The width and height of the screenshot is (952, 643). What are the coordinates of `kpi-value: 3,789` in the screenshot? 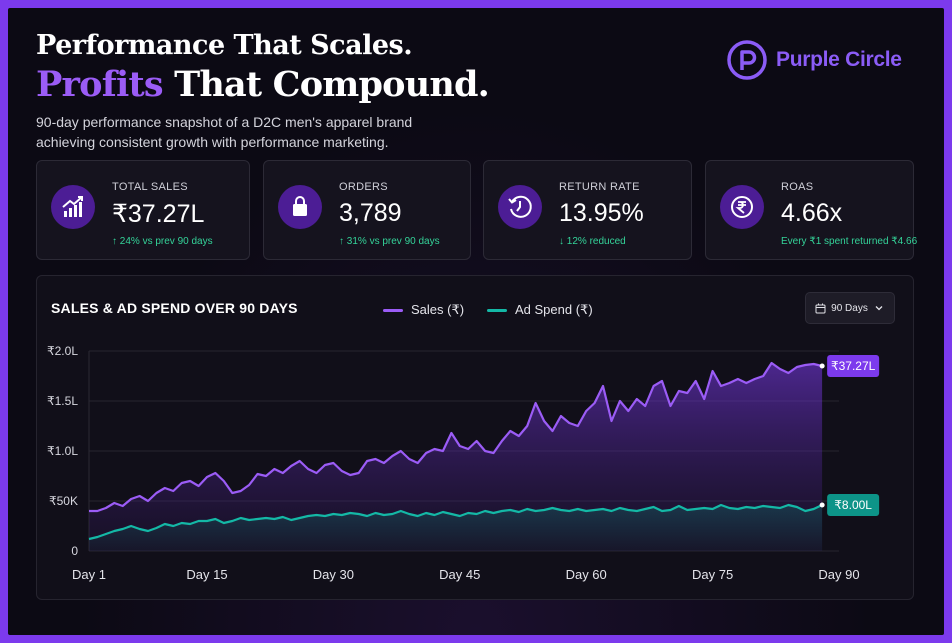 It's located at (370, 213).